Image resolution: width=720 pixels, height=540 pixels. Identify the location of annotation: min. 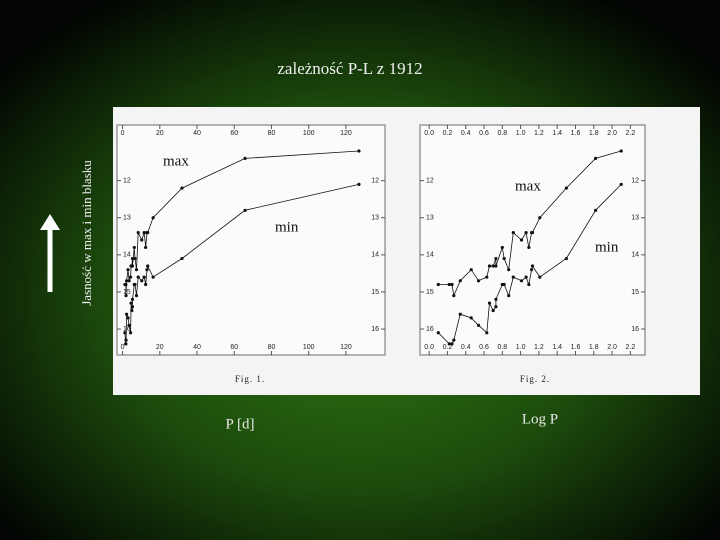
(607, 247).